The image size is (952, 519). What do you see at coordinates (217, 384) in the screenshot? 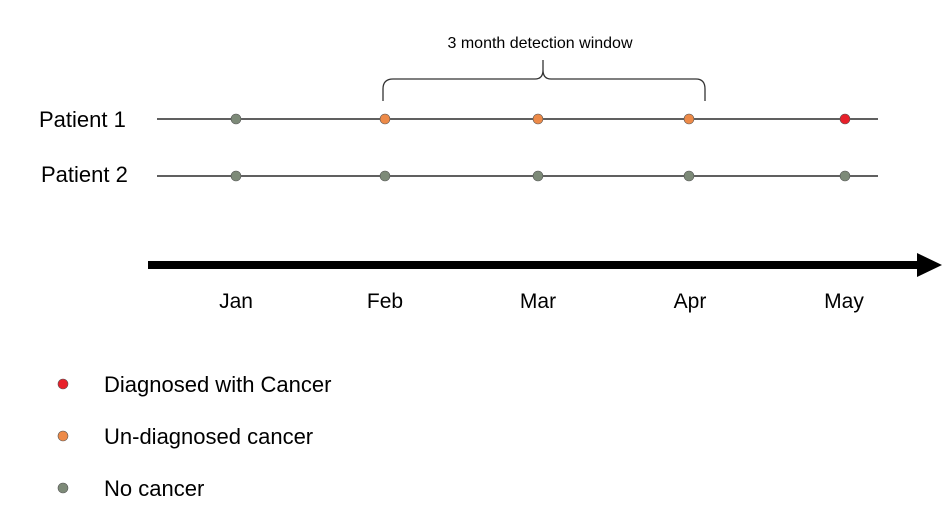
I see `legend-label-diagnosed: Diagnosed with Cancer` at bounding box center [217, 384].